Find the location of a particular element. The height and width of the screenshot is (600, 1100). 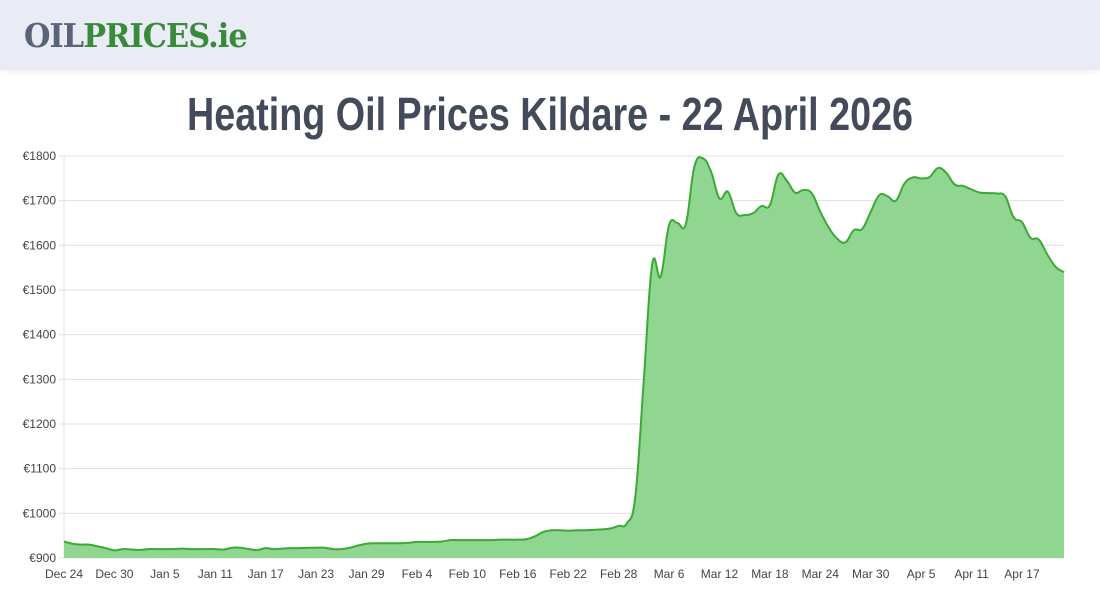

x-tick-label: Jan 11 is located at coordinates (215, 574).